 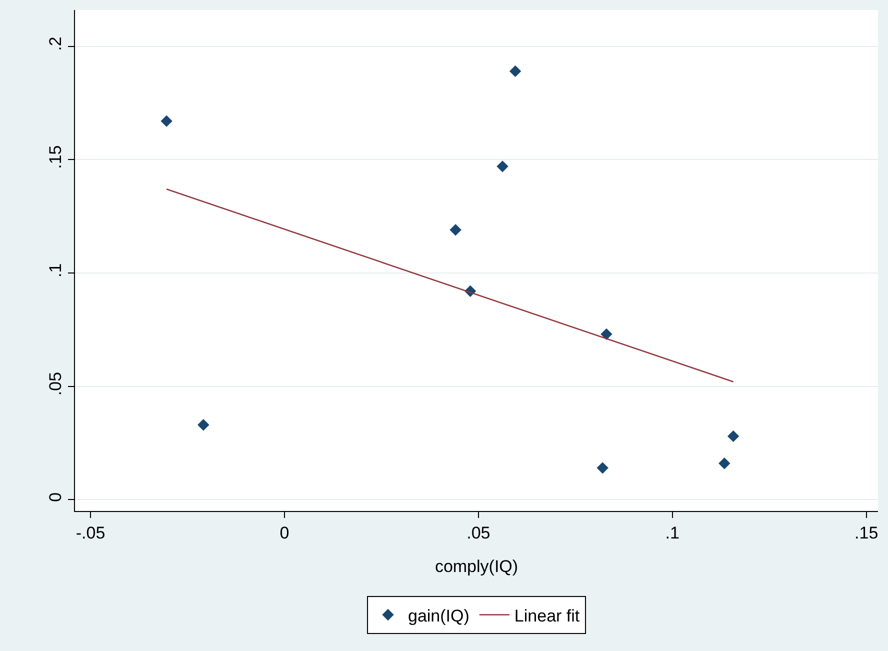 I want to click on legend-label: gain(IQ), so click(x=439, y=616).